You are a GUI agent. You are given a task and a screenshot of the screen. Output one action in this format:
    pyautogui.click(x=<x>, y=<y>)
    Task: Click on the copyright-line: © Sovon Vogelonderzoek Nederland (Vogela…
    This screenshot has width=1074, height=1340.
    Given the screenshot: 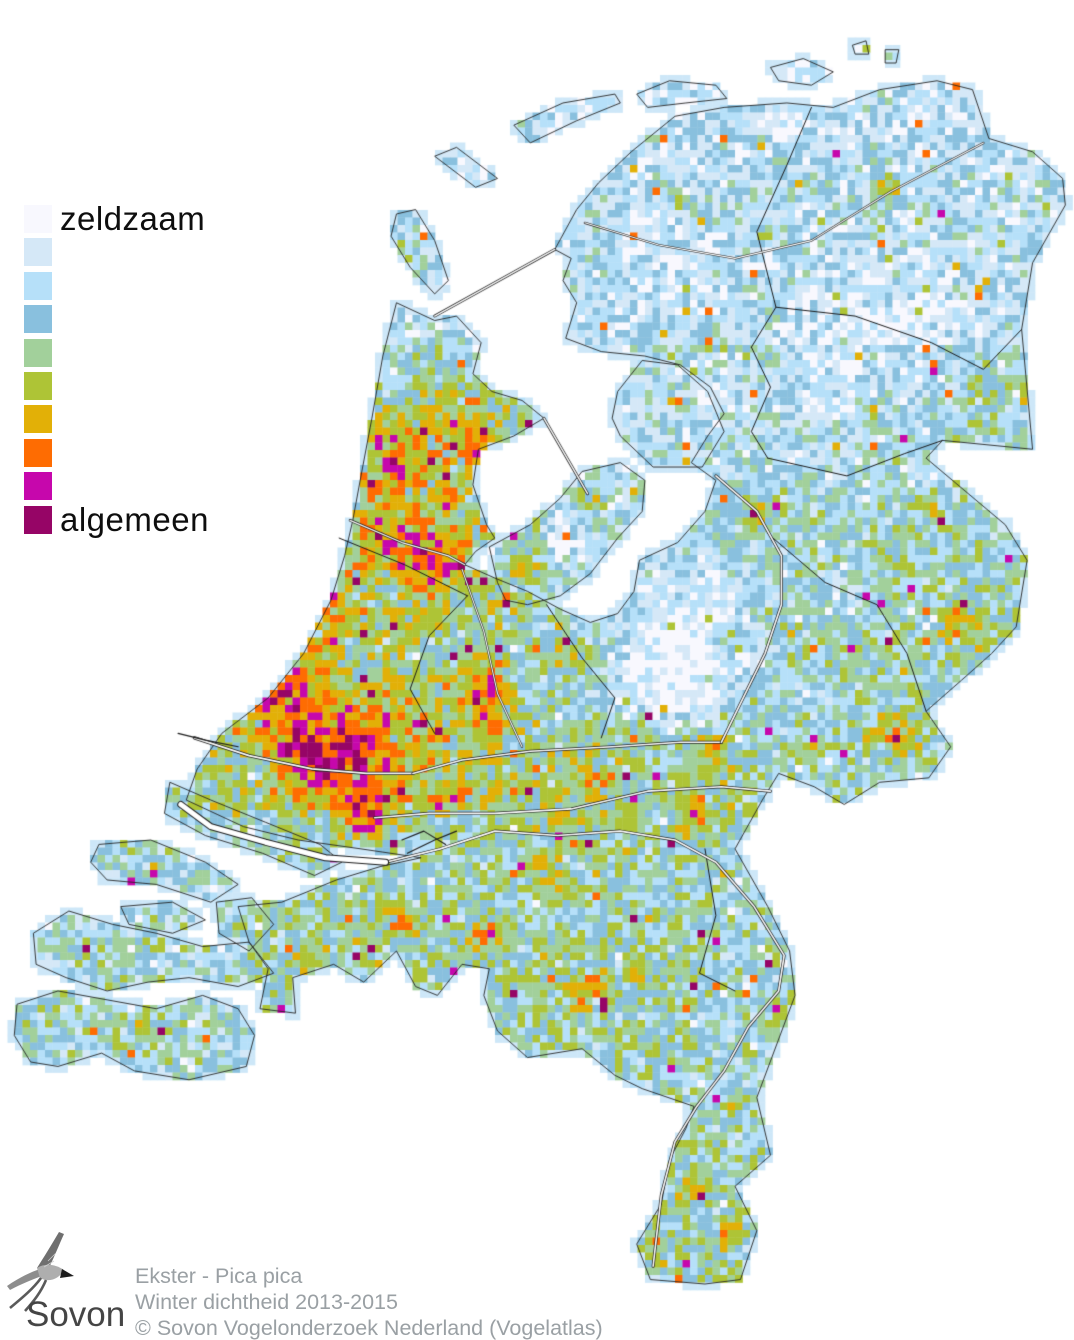 What is the action you would take?
    pyautogui.click(x=369, y=1328)
    